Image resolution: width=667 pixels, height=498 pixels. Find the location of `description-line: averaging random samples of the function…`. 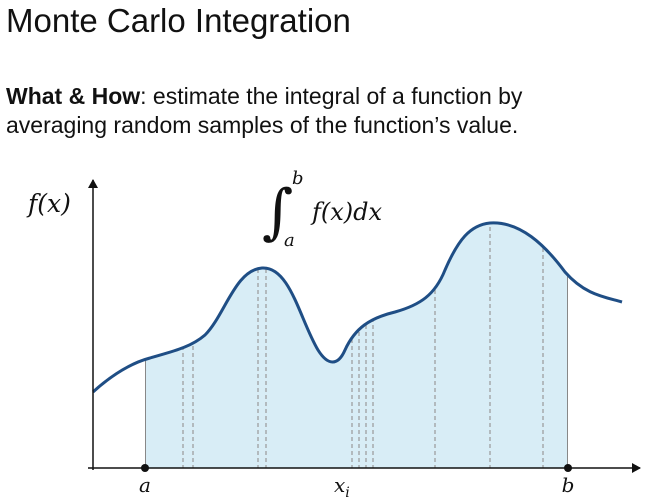

description-line: averaging random samples of the function… is located at coordinates (262, 125).